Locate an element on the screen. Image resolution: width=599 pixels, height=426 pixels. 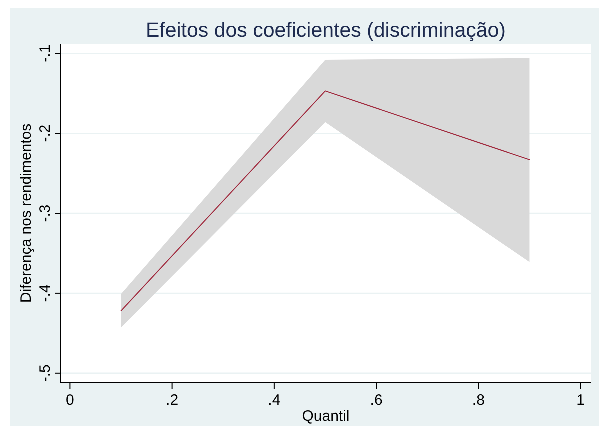
x-tick-label: .6 is located at coordinates (376, 400).